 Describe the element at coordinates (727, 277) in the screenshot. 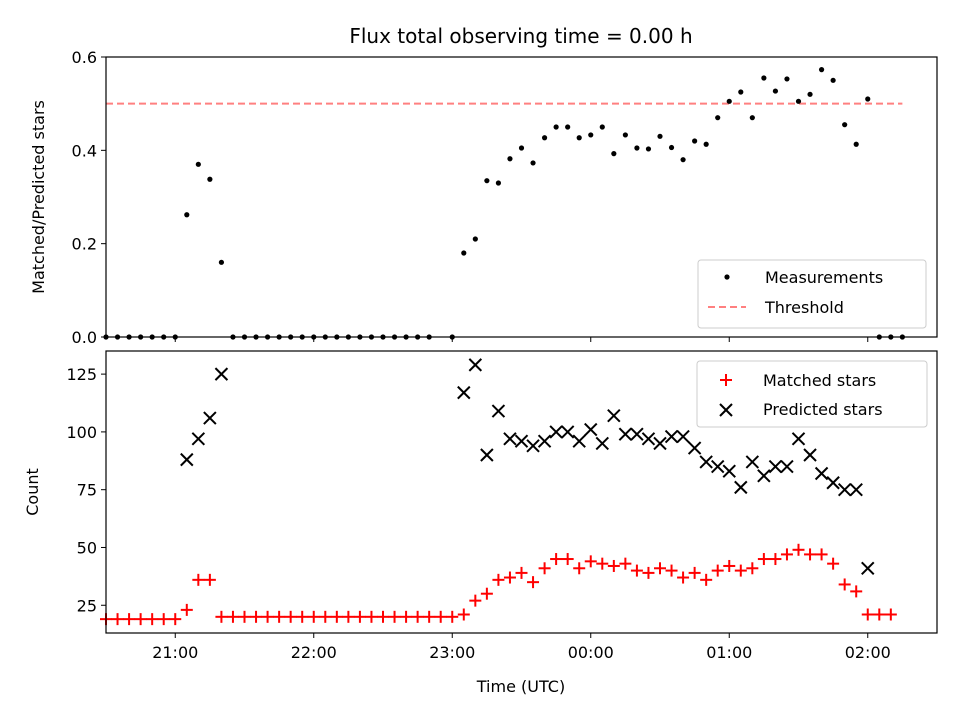

I see `legend-marker-measurements` at that location.